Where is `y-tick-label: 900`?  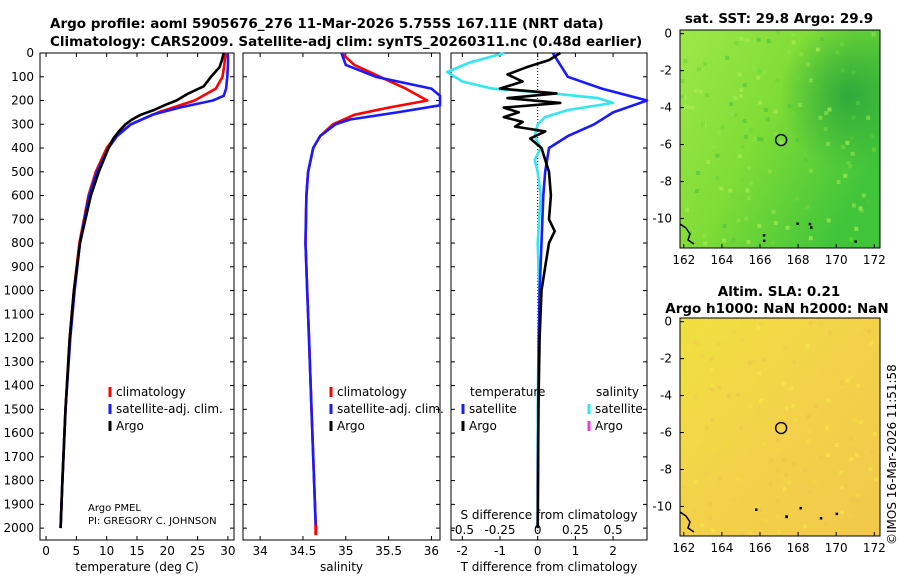 y-tick-label: 900 is located at coordinates (22, 267).